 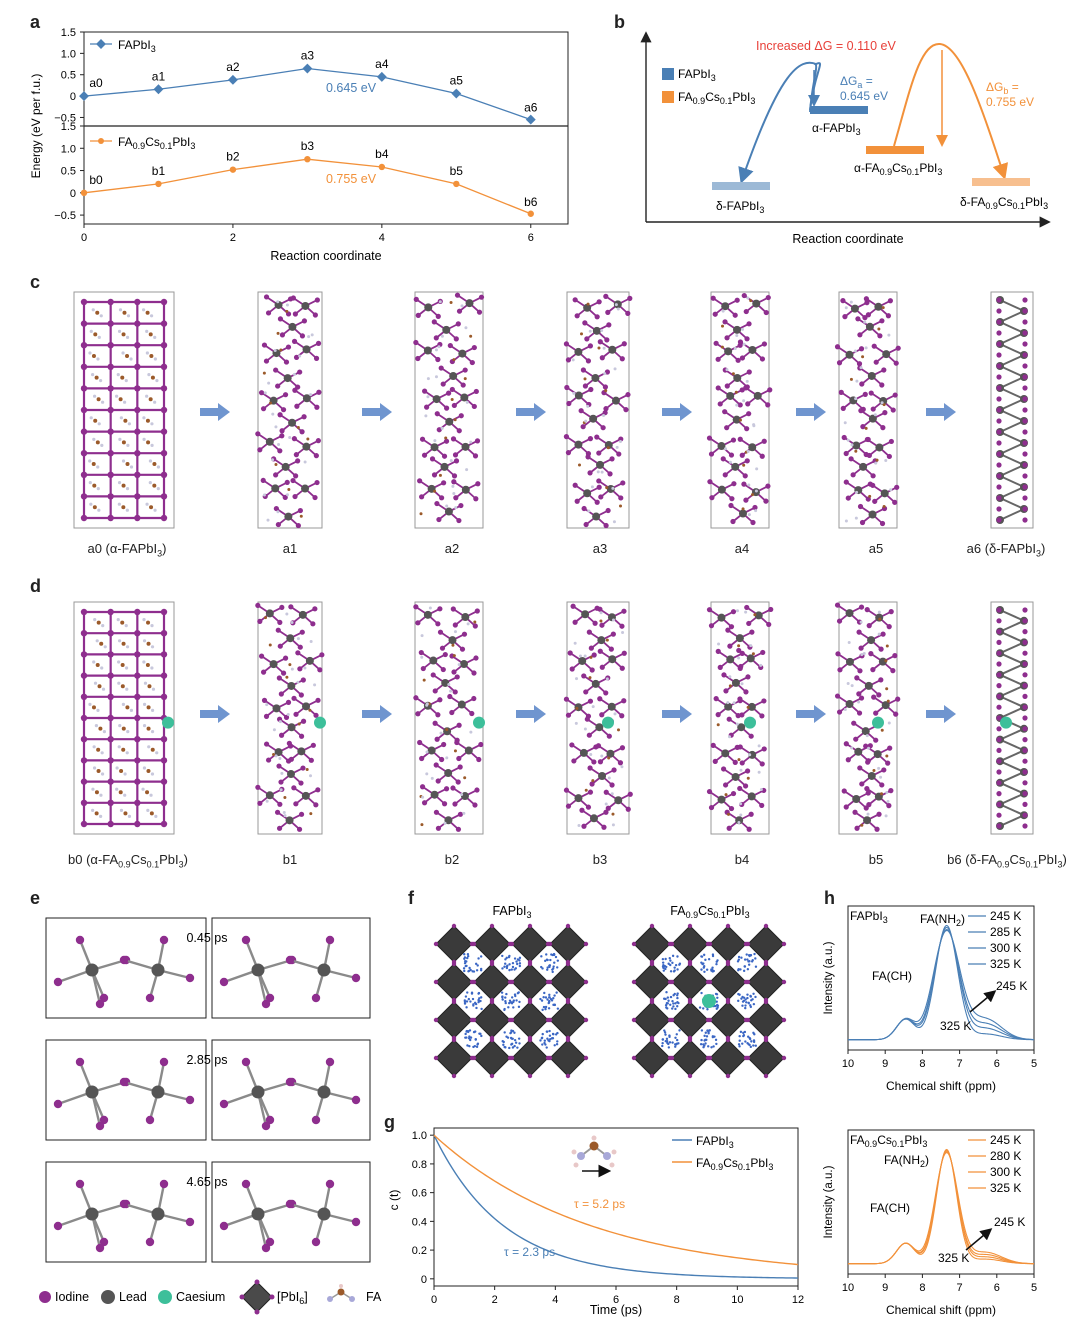 What do you see at coordinates (716, 98) in the screenshot?
I see `legend-b-facs: FA0.9Cs0.1PbI3` at bounding box center [716, 98].